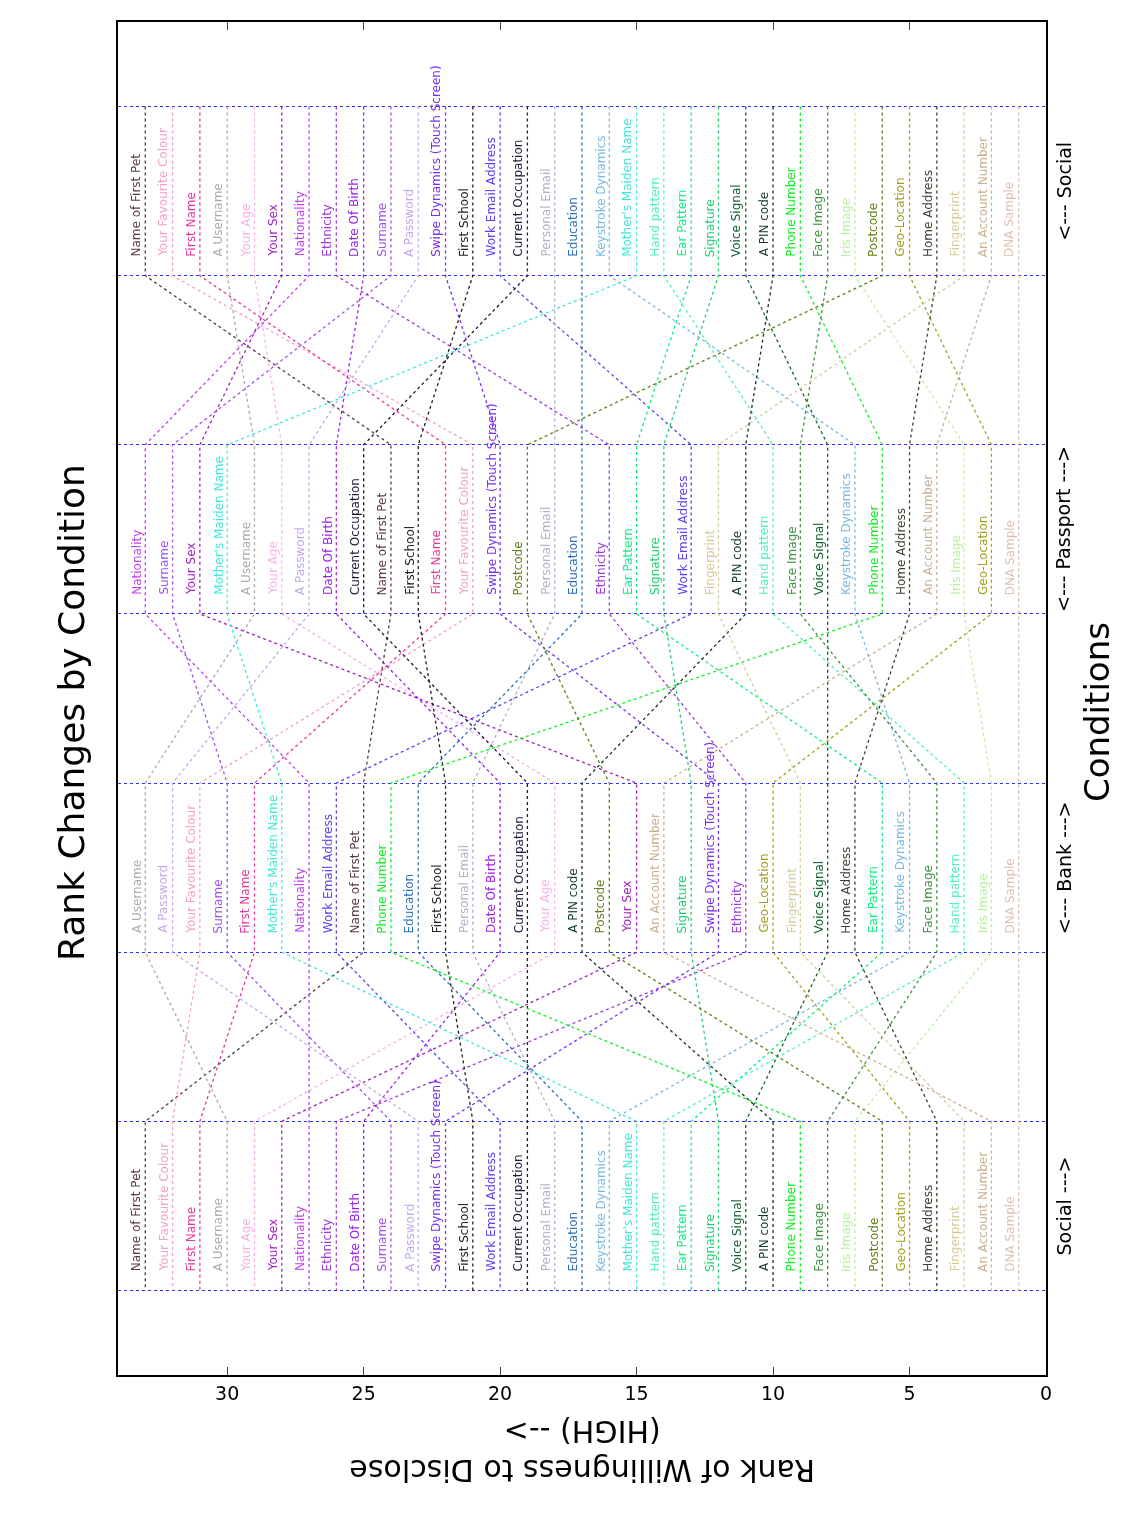 Image resolution: width=1132 pixels, height=1531 pixels. Describe the element at coordinates (1097, 712) in the screenshot. I see `y-axis-title: Conditions` at that location.